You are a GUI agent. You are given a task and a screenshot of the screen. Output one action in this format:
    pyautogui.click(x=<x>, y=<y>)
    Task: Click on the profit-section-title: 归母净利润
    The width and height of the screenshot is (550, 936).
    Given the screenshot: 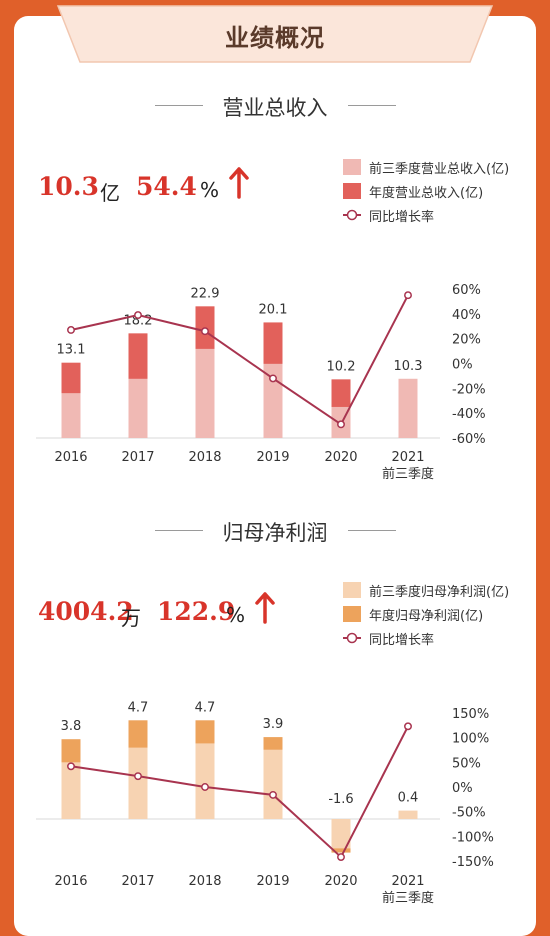 What is the action you would take?
    pyautogui.click(x=275, y=533)
    